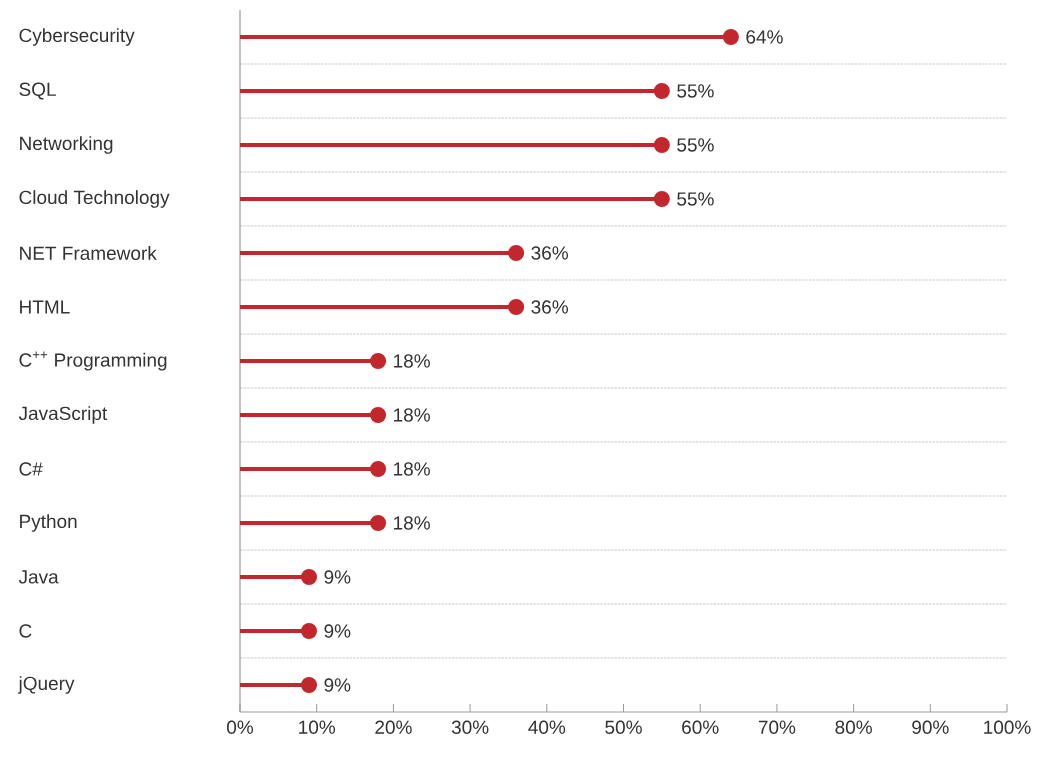 Image resolution: width=1042 pixels, height=765 pixels. Describe the element at coordinates (240, 727) in the screenshot. I see `x-tick-label: 0%` at that location.